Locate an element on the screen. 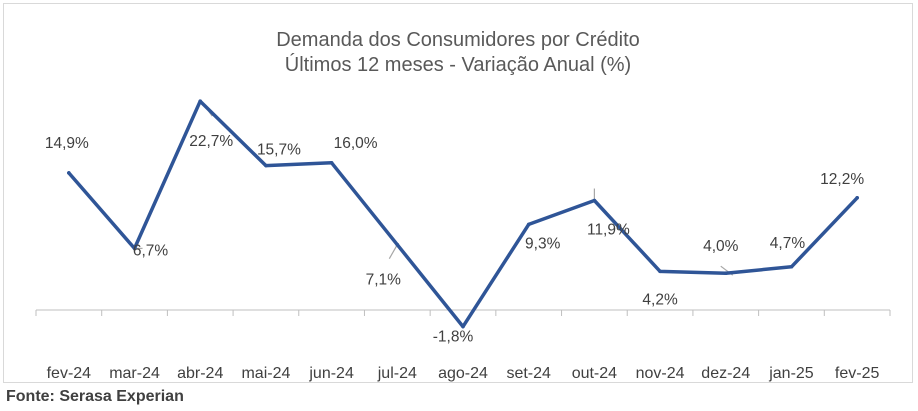  chart-title: Demanda dos Consumidores por Crédito is located at coordinates (458, 40).